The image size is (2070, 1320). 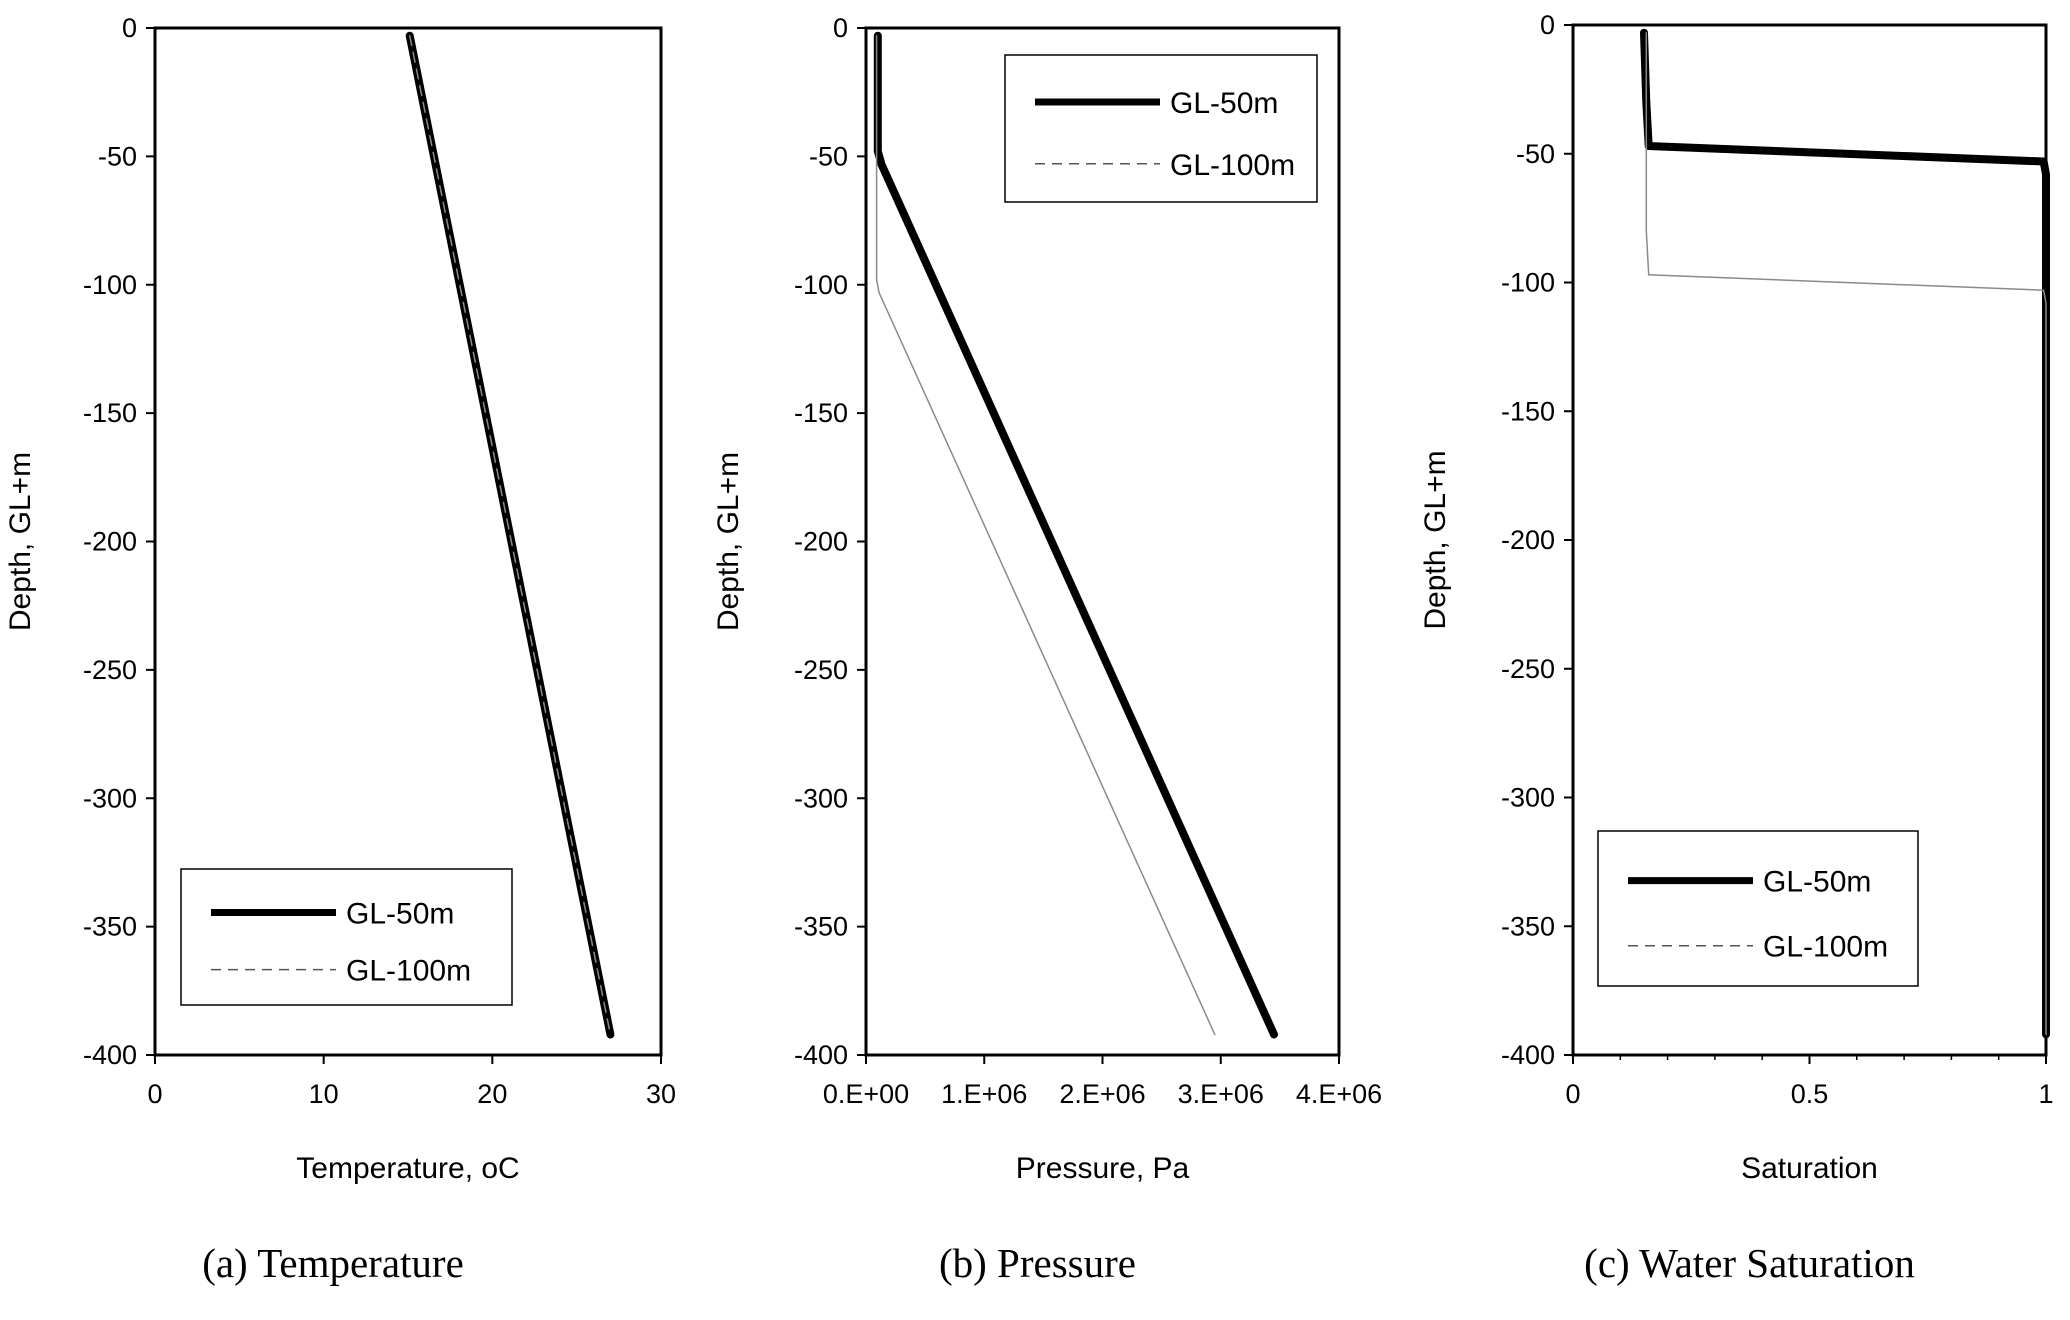 What do you see at coordinates (333, 1263) in the screenshot?
I see `panel-caption: (a) Temperature` at bounding box center [333, 1263].